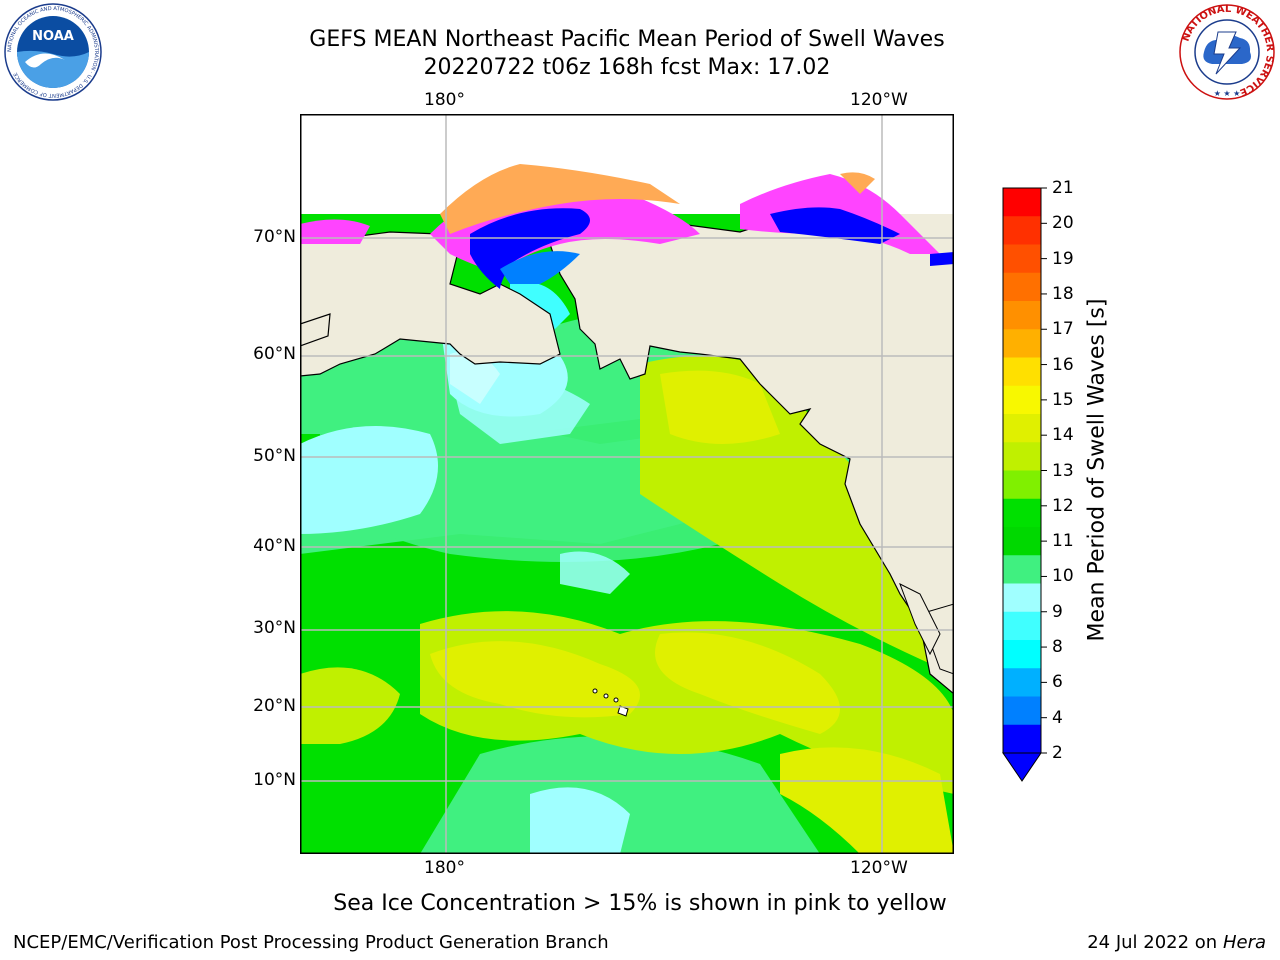  Describe the element at coordinates (627, 67) in the screenshot. I see `chart-subtitle: 20220722 t06z 168h fcst Max: 17.02` at that location.